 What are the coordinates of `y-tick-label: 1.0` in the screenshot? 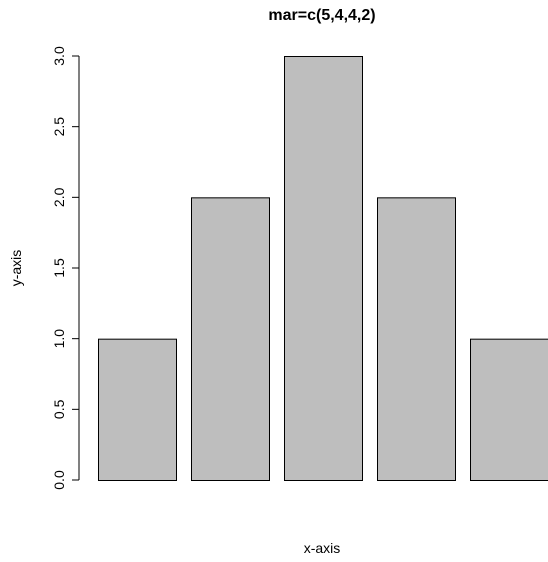 It's located at (59, 339).